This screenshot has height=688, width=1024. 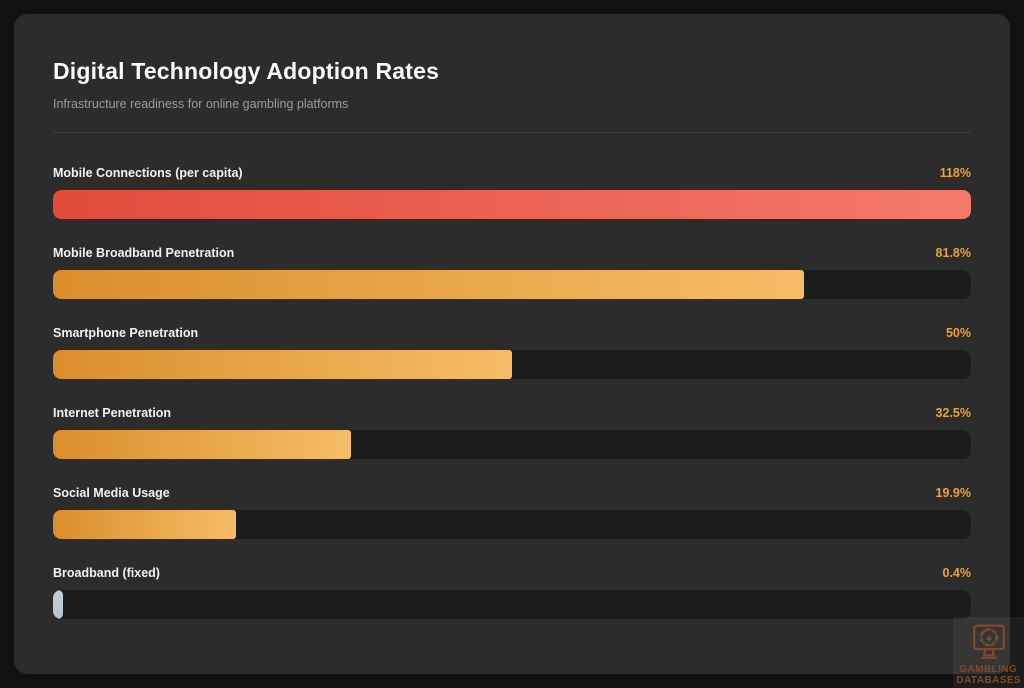 I want to click on divider, so click(x=512, y=132).